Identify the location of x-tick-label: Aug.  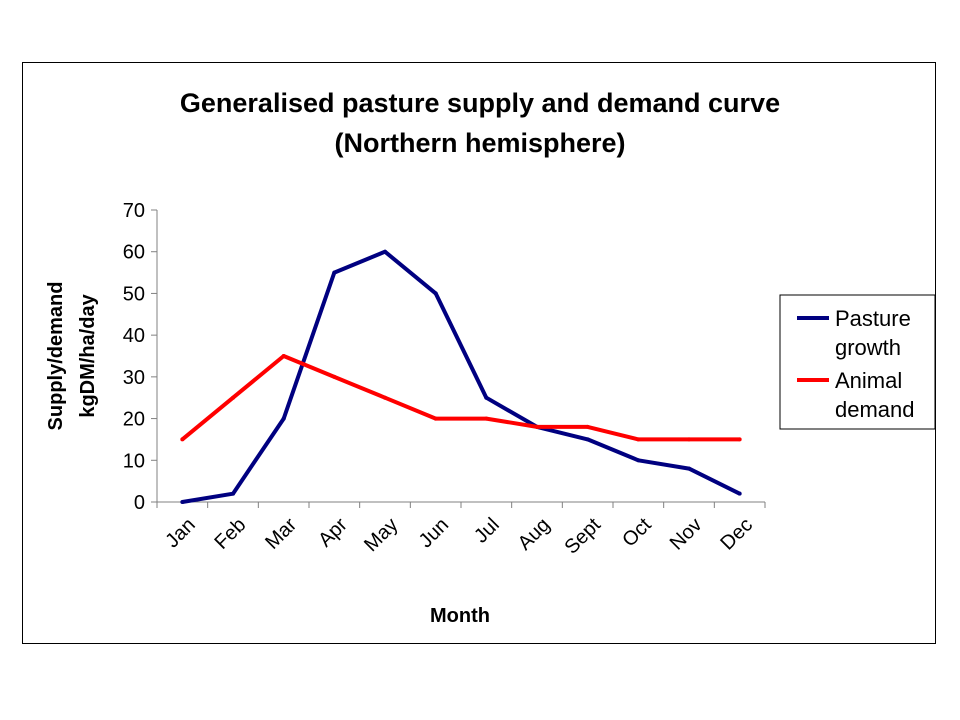
(534, 534).